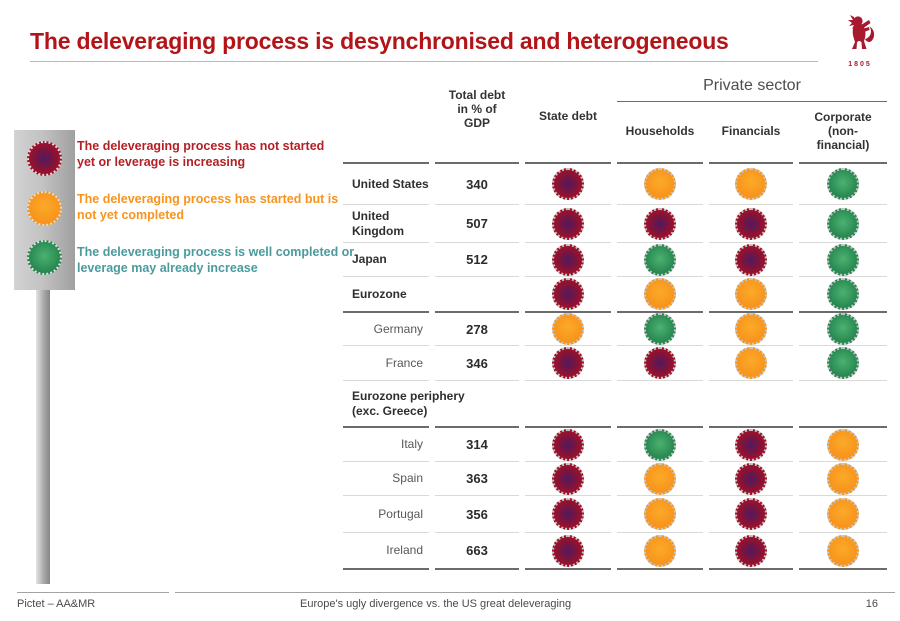 This screenshot has height=621, width=900. Describe the element at coordinates (477, 513) in the screenshot. I see `total-debt-value: 356` at that location.